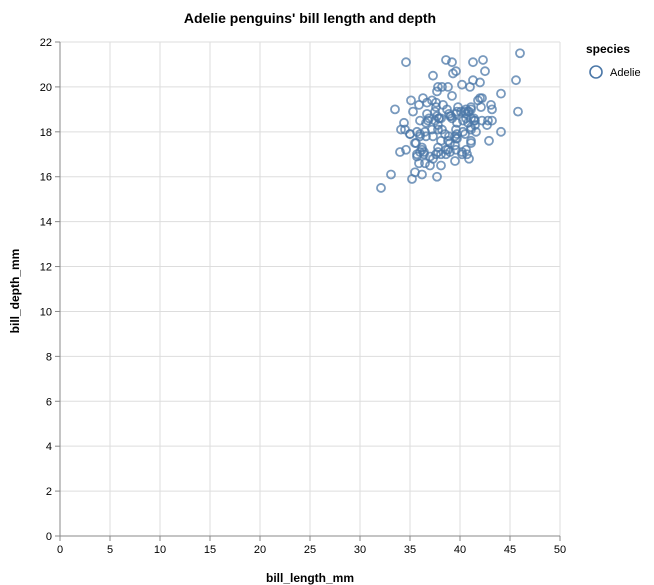  Describe the element at coordinates (560, 550) in the screenshot. I see `x-tick-label: 50` at that location.